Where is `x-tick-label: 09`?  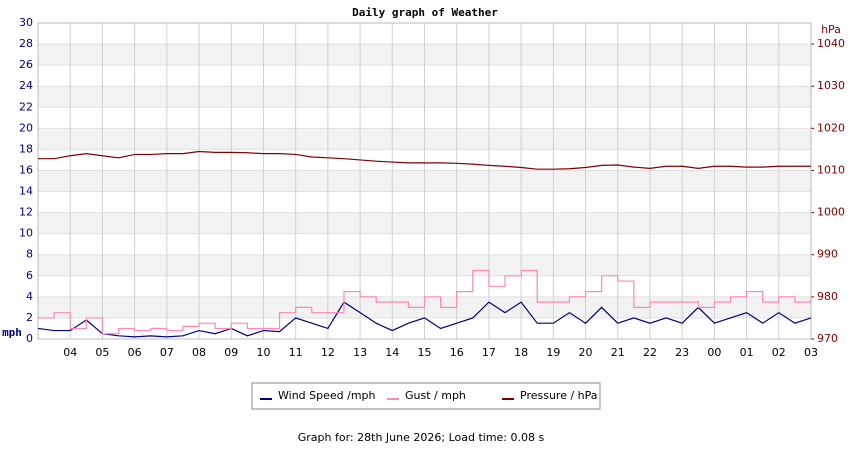
x-tick-label: 09 is located at coordinates (231, 352).